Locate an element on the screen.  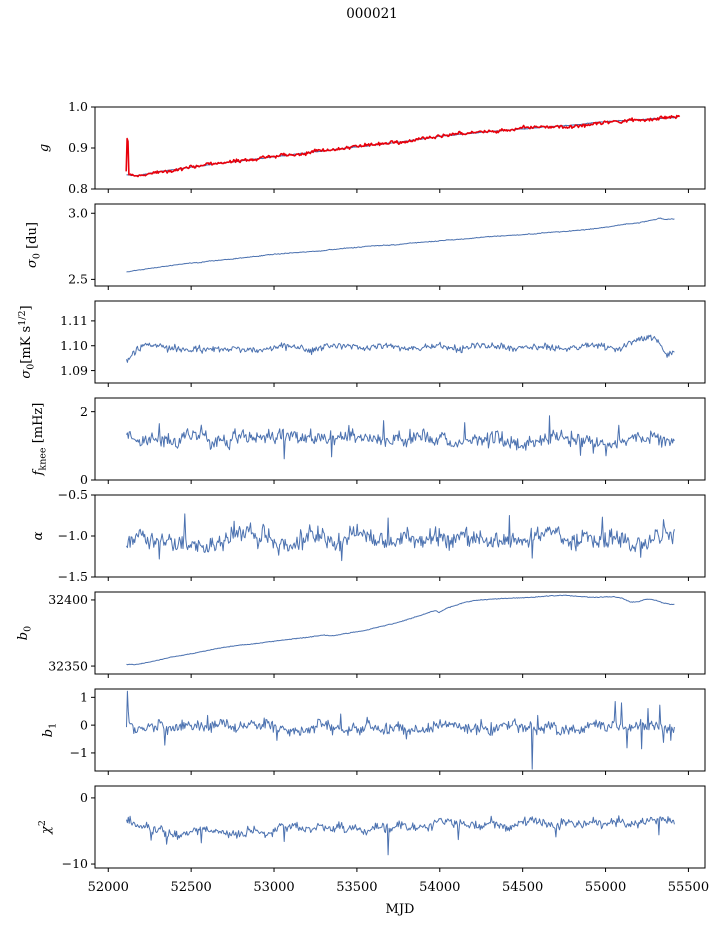
panel-fknee: 2 0 fknee [mHz] is located at coordinates (368, 442).